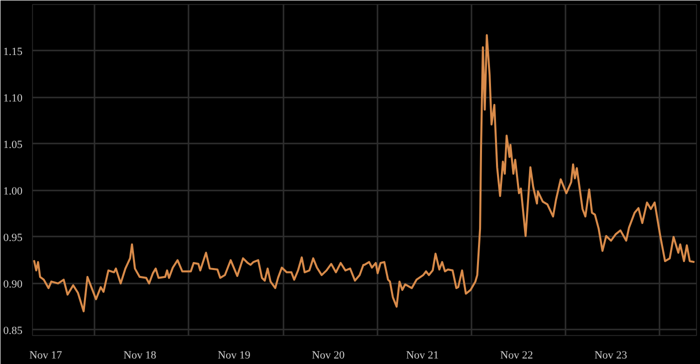 The height and width of the screenshot is (364, 700). I want to click on y-tick-label: 1.05, so click(13, 144).